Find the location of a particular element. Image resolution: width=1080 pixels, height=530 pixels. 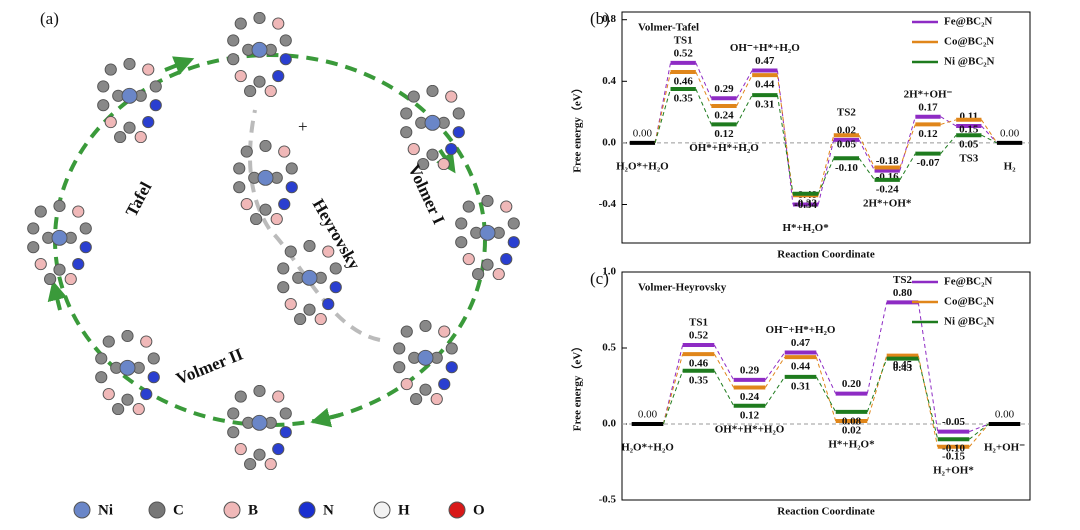

value-label: -0.15 is located at coordinates (953, 456).